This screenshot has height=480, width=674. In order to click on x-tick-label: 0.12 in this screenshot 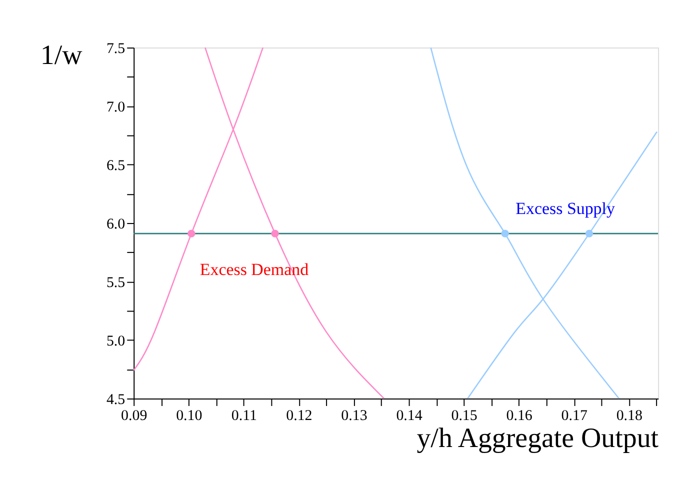, I will do `click(299, 416)`.